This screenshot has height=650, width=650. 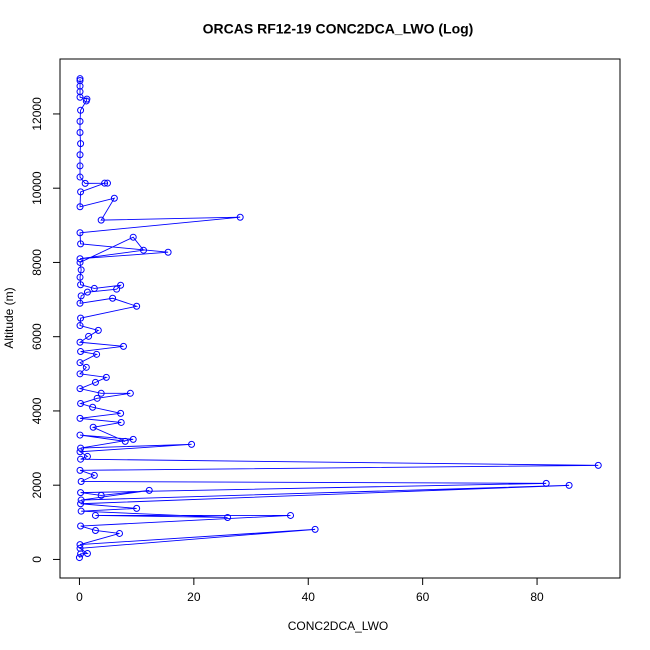 I want to click on y-tick-label: 0, so click(x=37, y=559).